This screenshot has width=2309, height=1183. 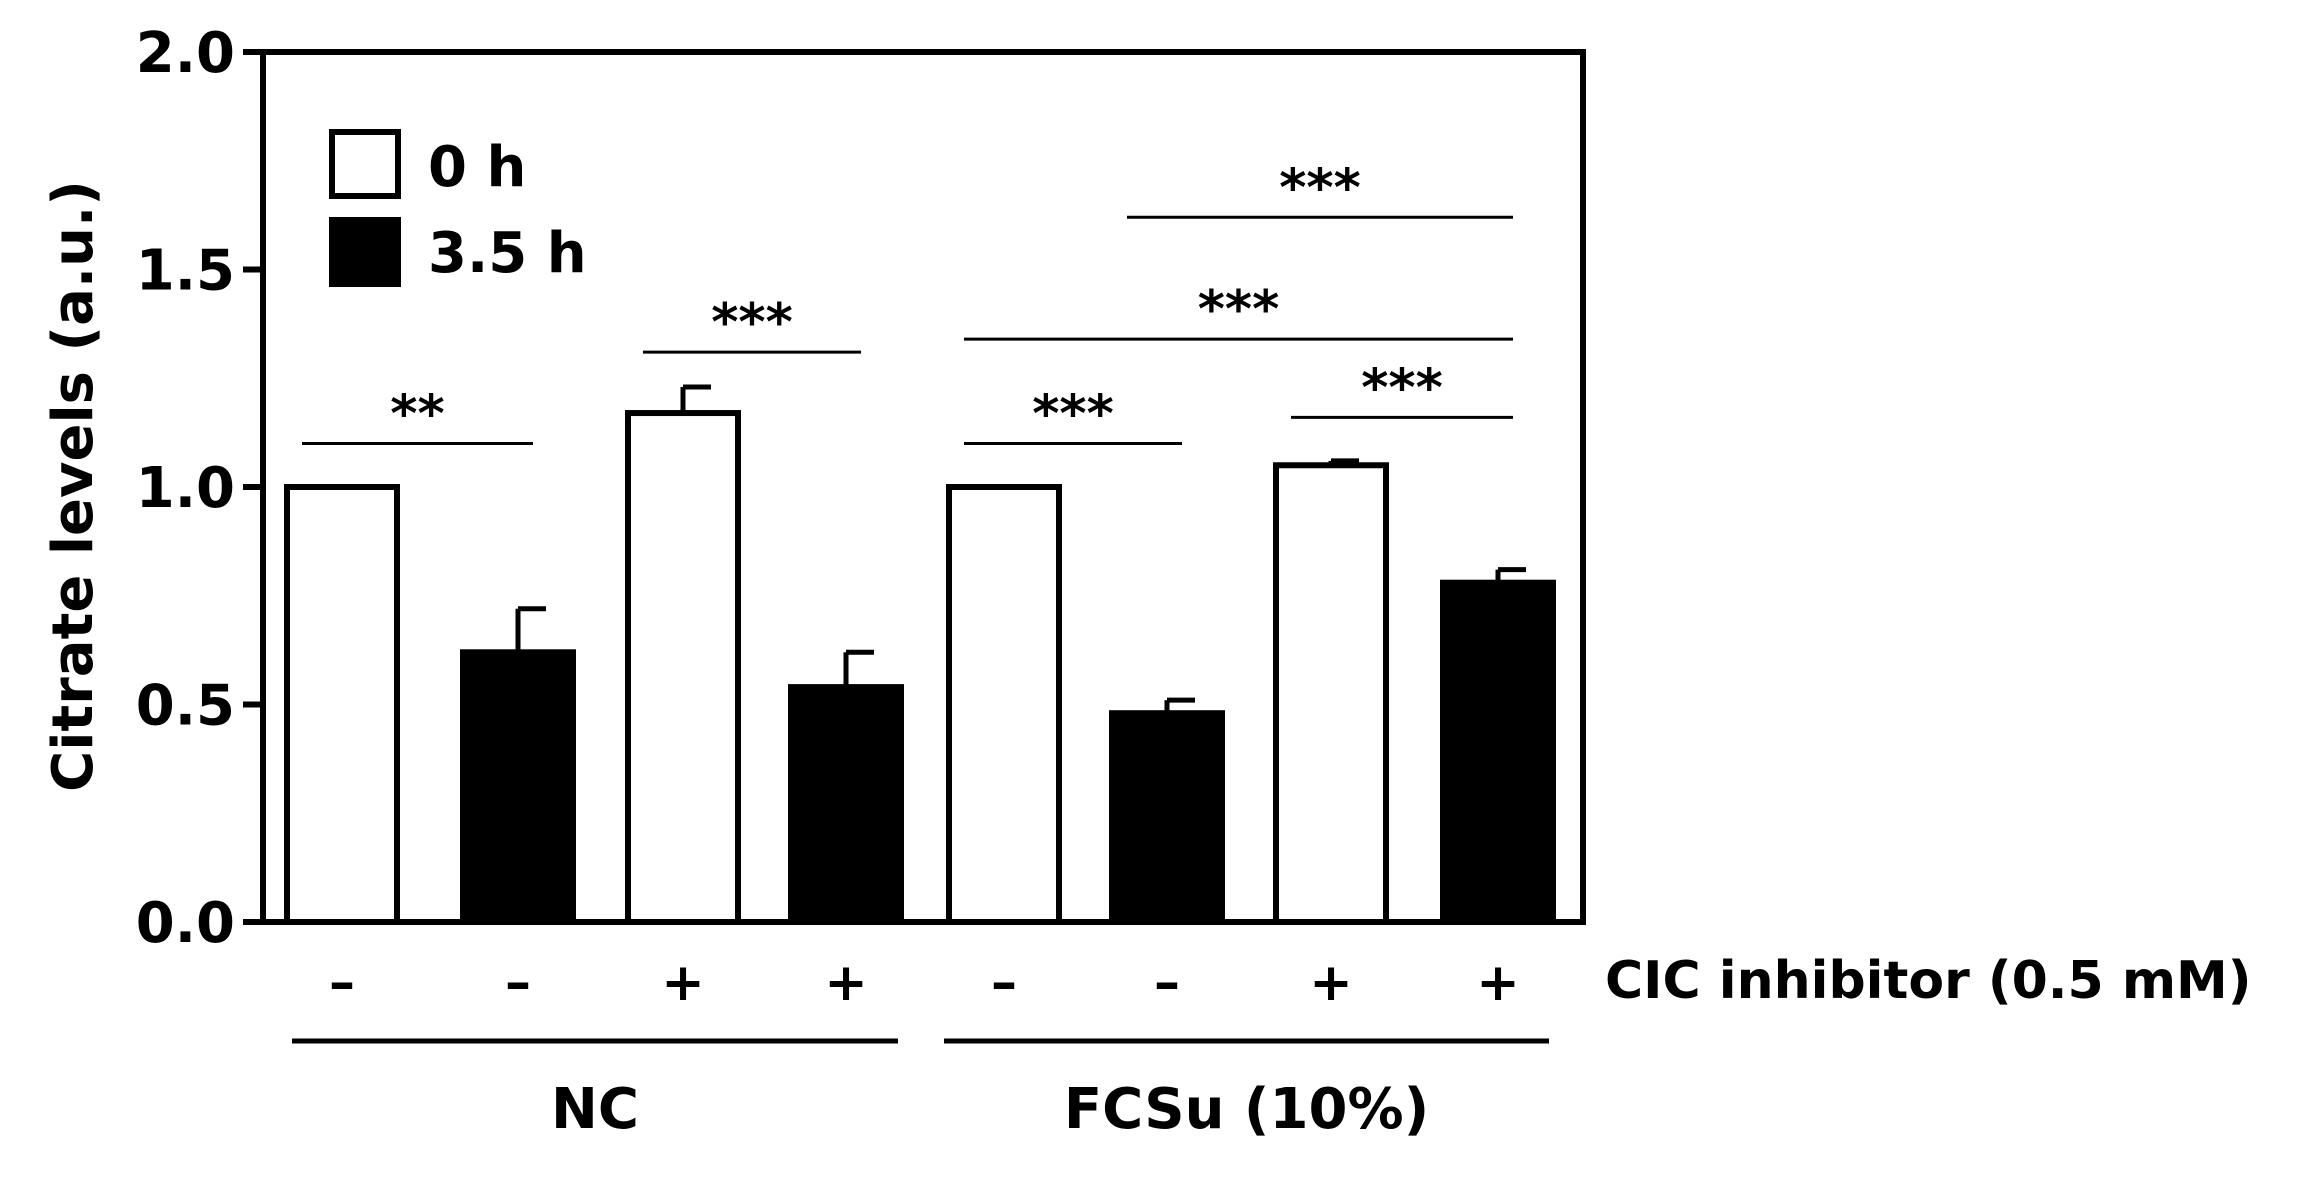 What do you see at coordinates (1246, 1109) in the screenshot?
I see `group-label-2: FCSu (10%)` at bounding box center [1246, 1109].